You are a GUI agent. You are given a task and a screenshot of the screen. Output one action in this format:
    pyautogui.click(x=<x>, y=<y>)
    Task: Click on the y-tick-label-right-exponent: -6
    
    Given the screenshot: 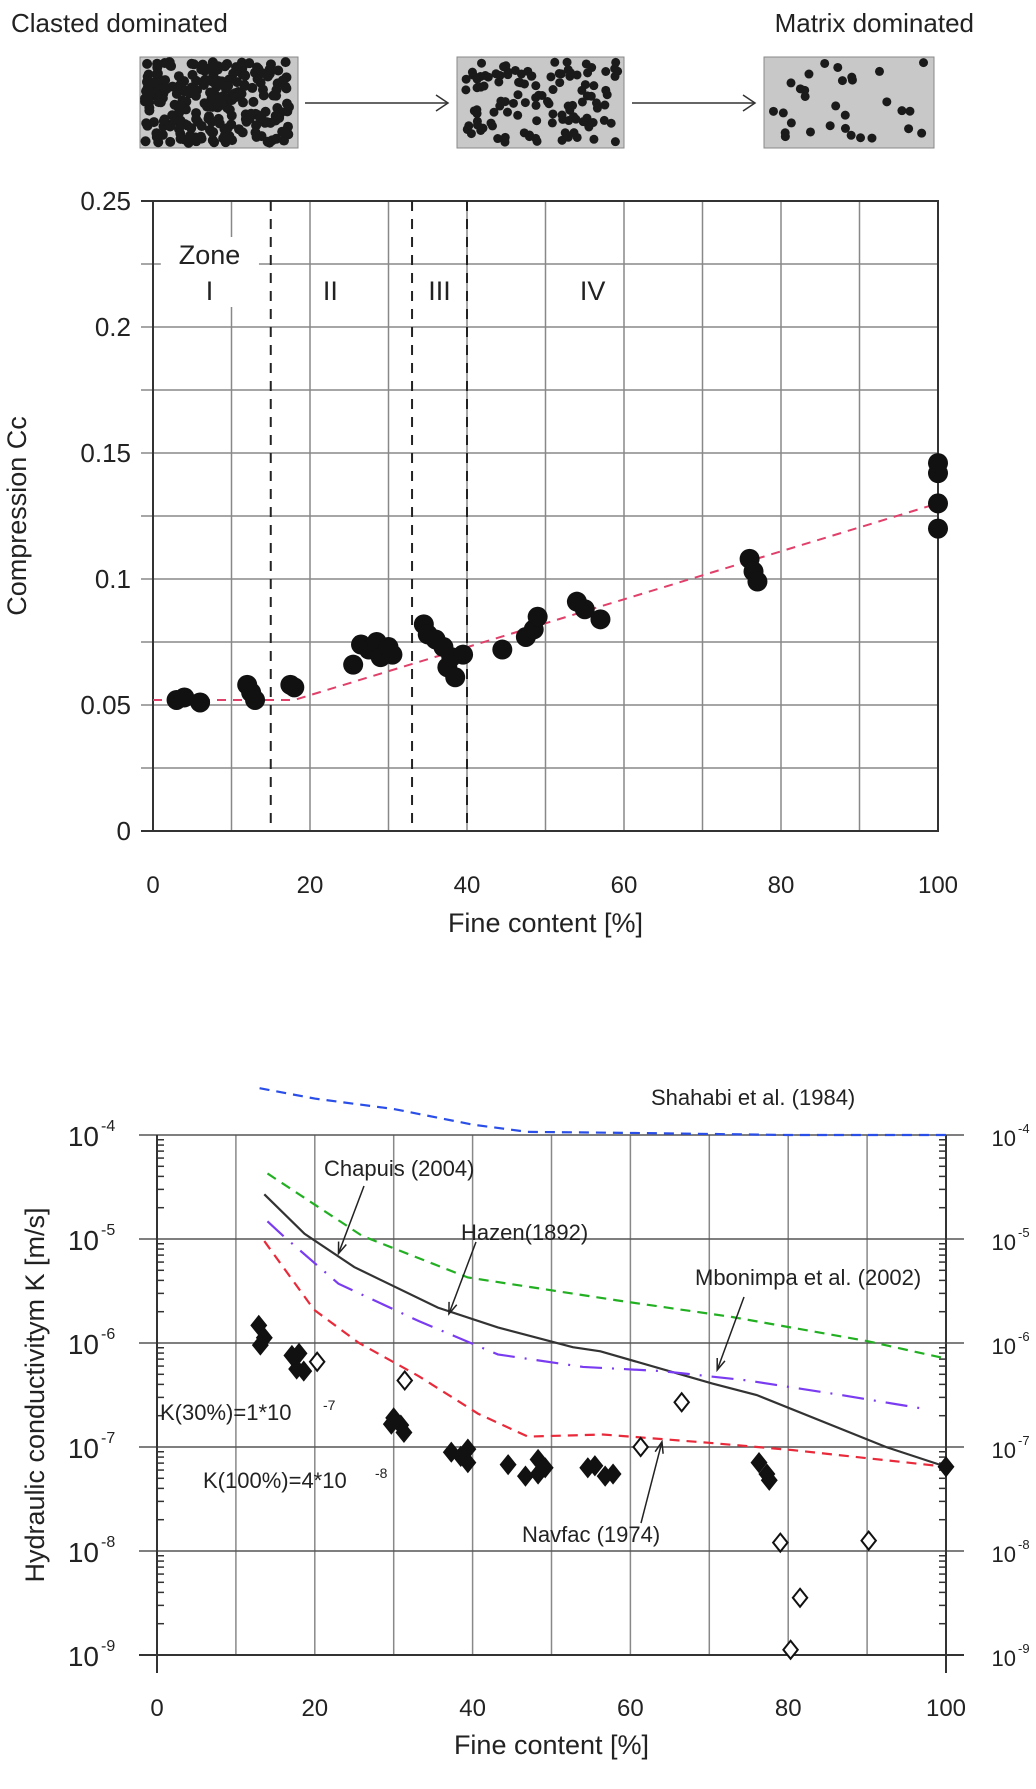 What is the action you would take?
    pyautogui.click(x=1024, y=1336)
    